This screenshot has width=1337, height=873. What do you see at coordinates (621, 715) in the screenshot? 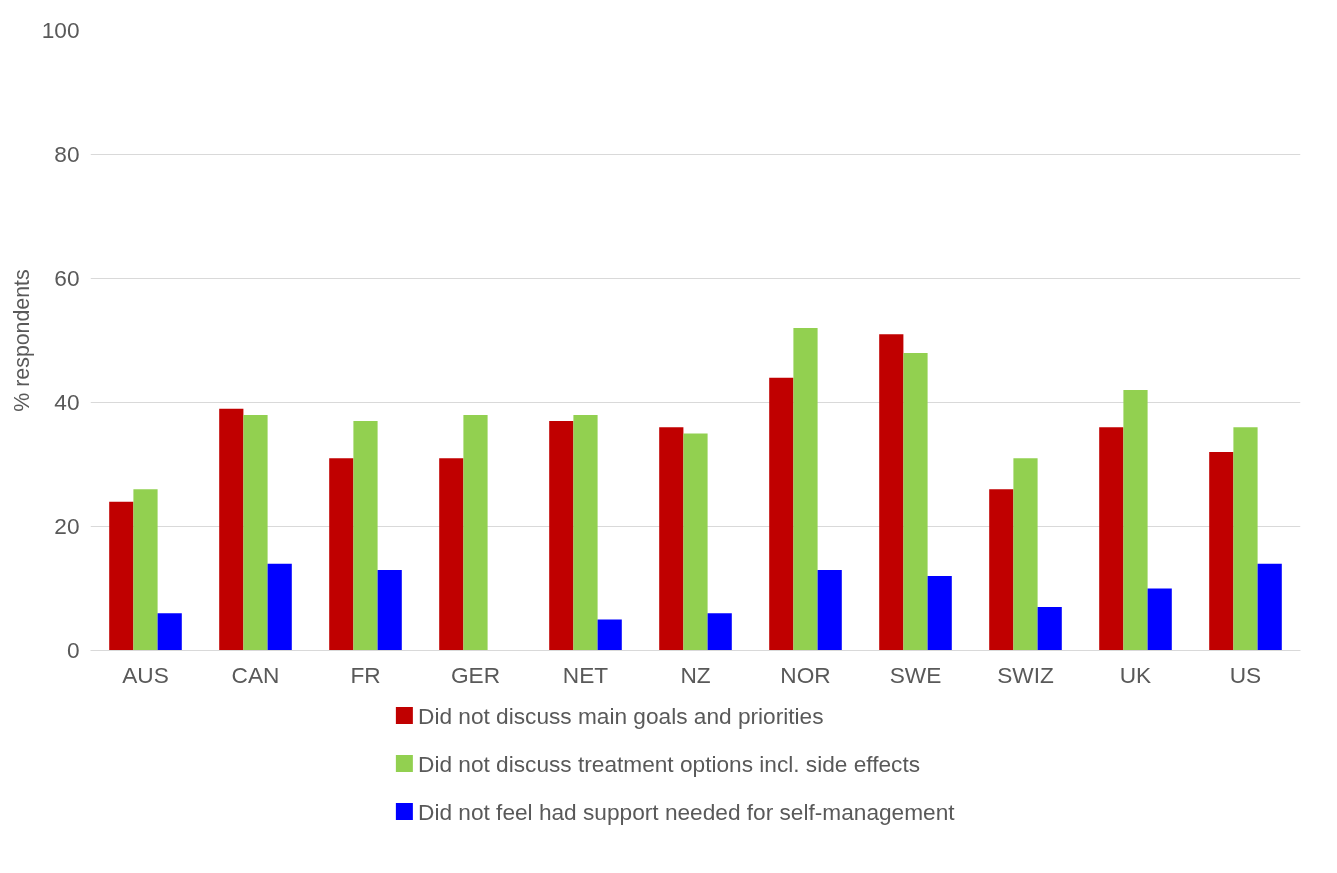
I see `legend-label: Did not discuss main goals and priorities` at bounding box center [621, 715].